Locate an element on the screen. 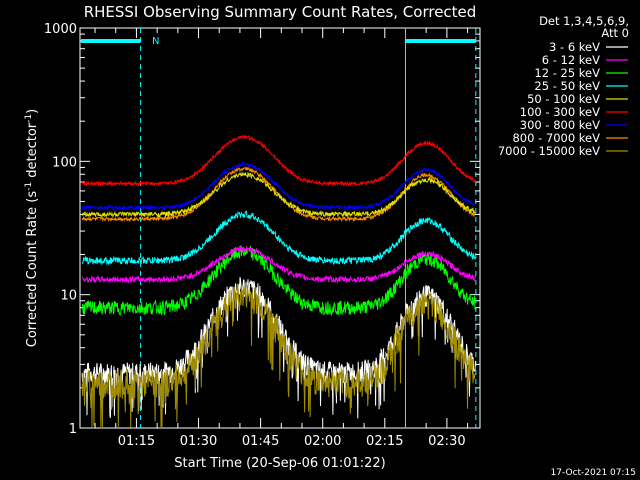  y-axis-label-end: ) is located at coordinates (32, 111).